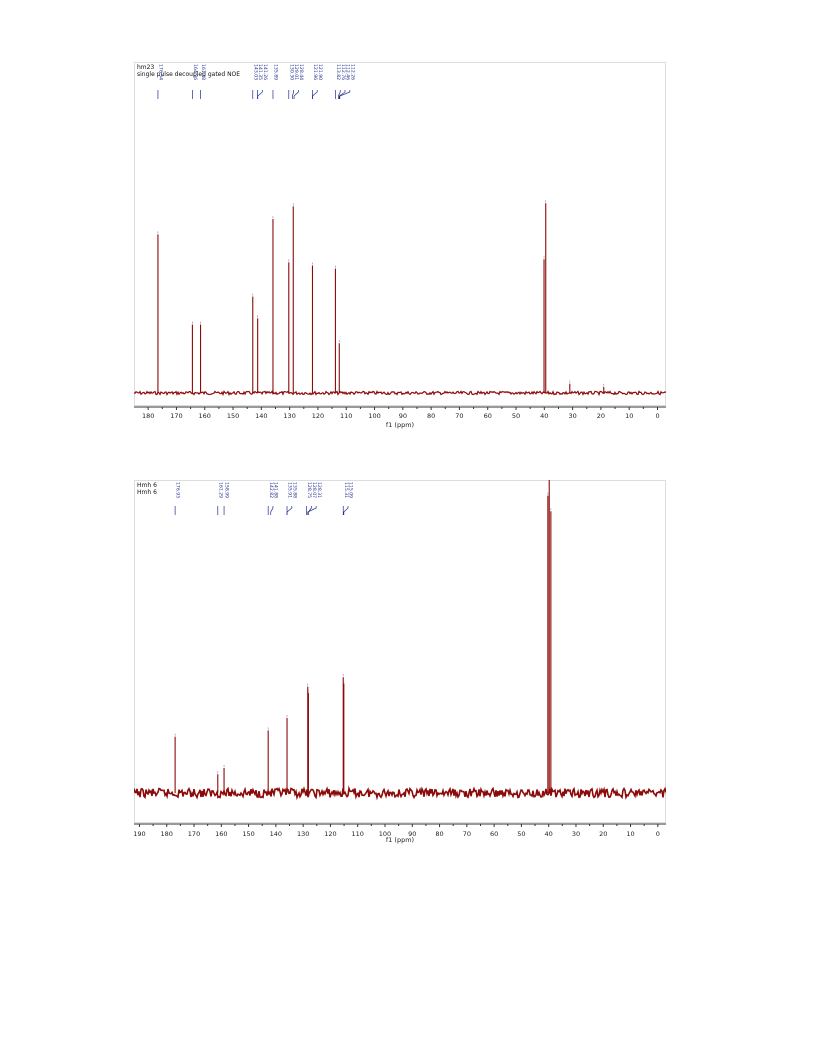 This screenshot has width=816, height=1056. Describe the element at coordinates (320, 72) in the screenshot. I see `peak-label: 121.90` at that location.